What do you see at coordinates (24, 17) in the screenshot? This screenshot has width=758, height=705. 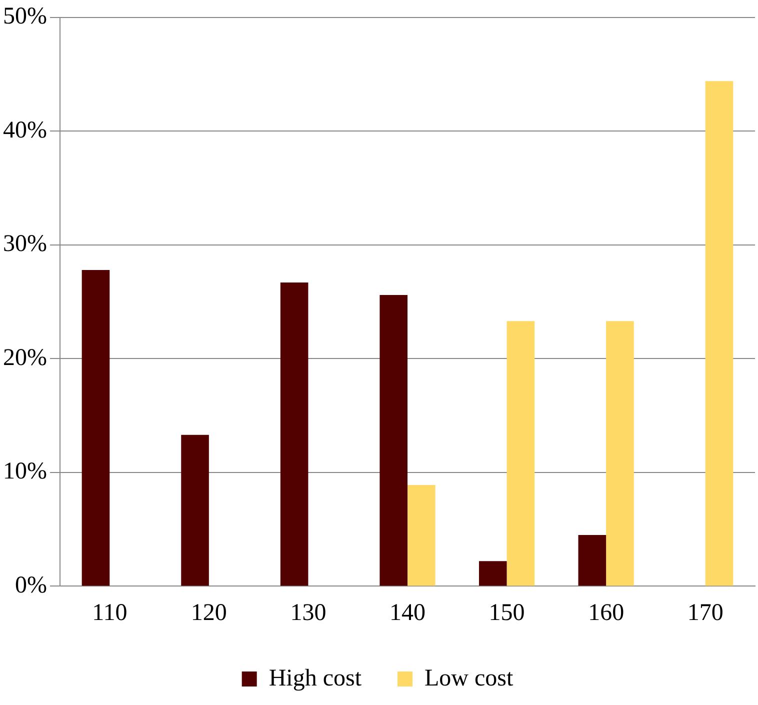 I see `y-tick-label: 50%` at bounding box center [24, 17].